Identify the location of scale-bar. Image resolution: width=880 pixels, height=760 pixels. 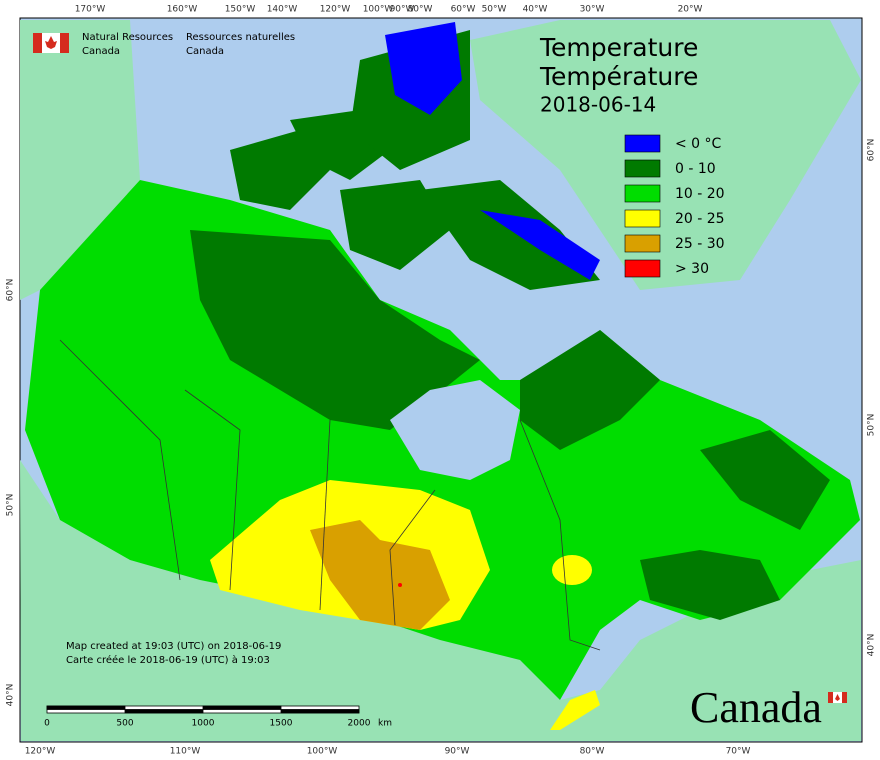
(203, 709).